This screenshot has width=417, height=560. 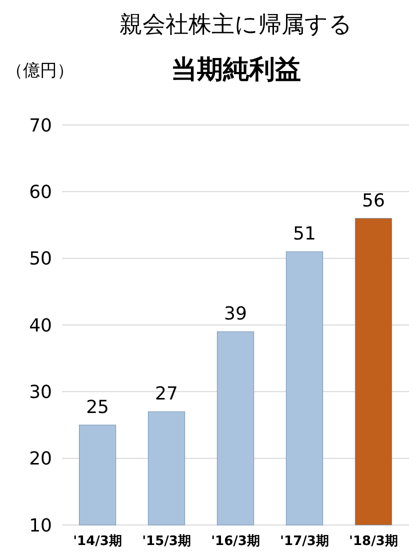 I want to click on data-label: 51, so click(x=304, y=234).